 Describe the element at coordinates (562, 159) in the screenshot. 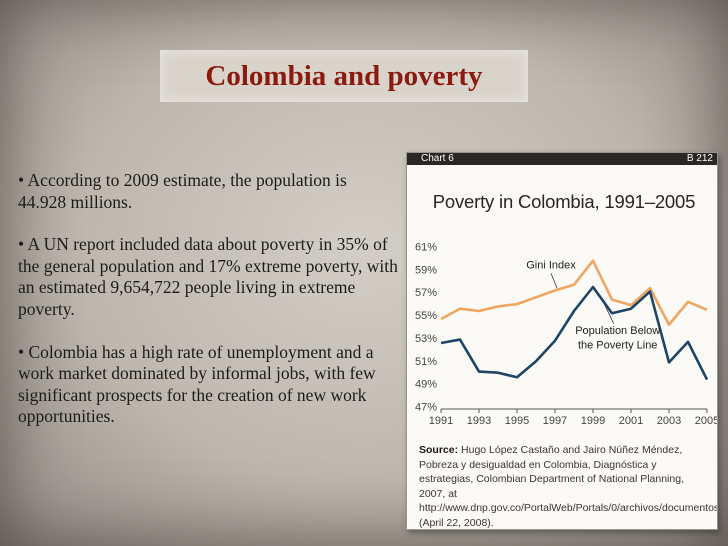

I see `chart-header-bar` at that location.